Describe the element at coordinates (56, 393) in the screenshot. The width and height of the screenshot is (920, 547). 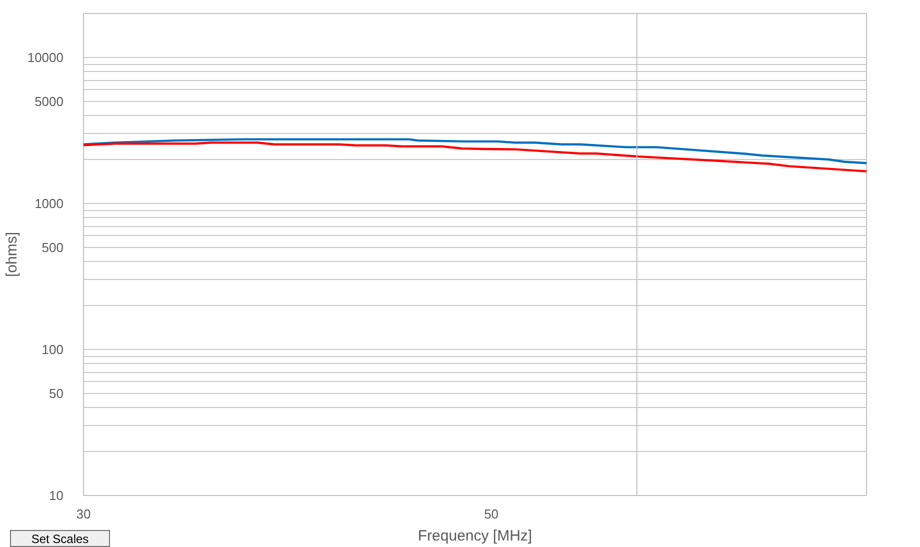
I see `y-tick-label: 50` at that location.